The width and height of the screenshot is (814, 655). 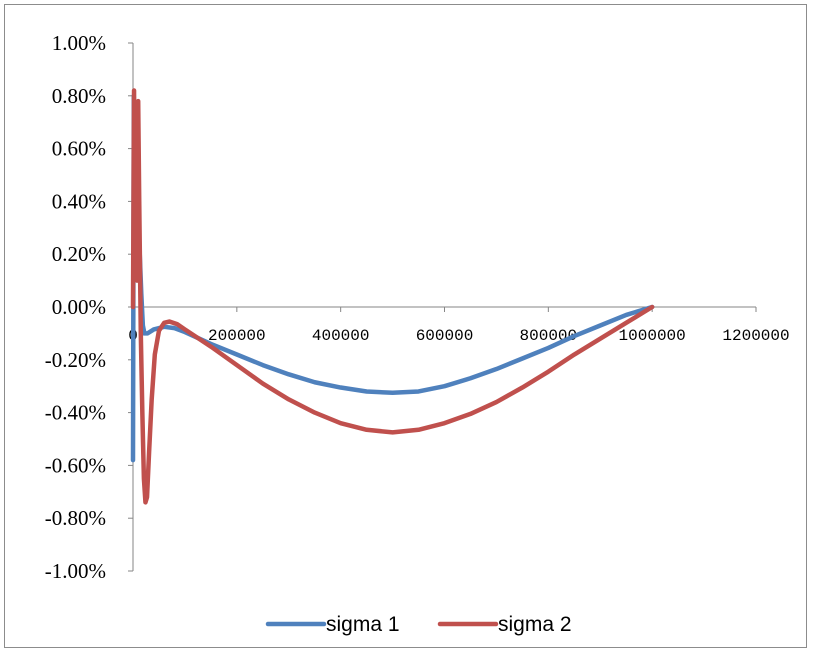 What do you see at coordinates (549, 336) in the screenshot?
I see `x-tick-label: 800000` at bounding box center [549, 336].